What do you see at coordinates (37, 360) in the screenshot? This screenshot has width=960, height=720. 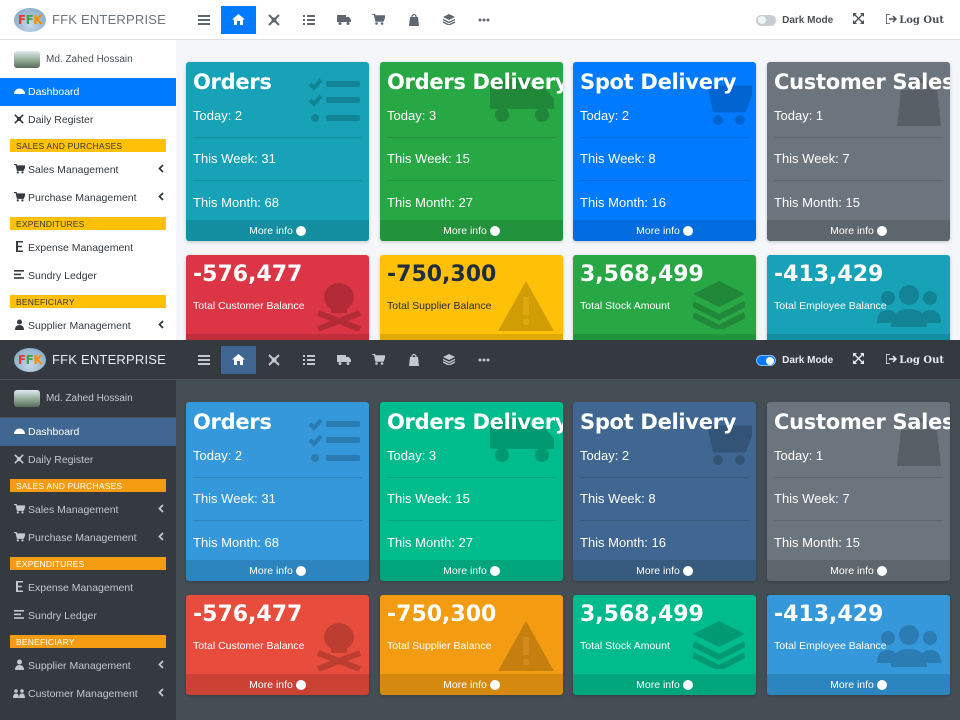 I see `logo-letter: K` at bounding box center [37, 360].